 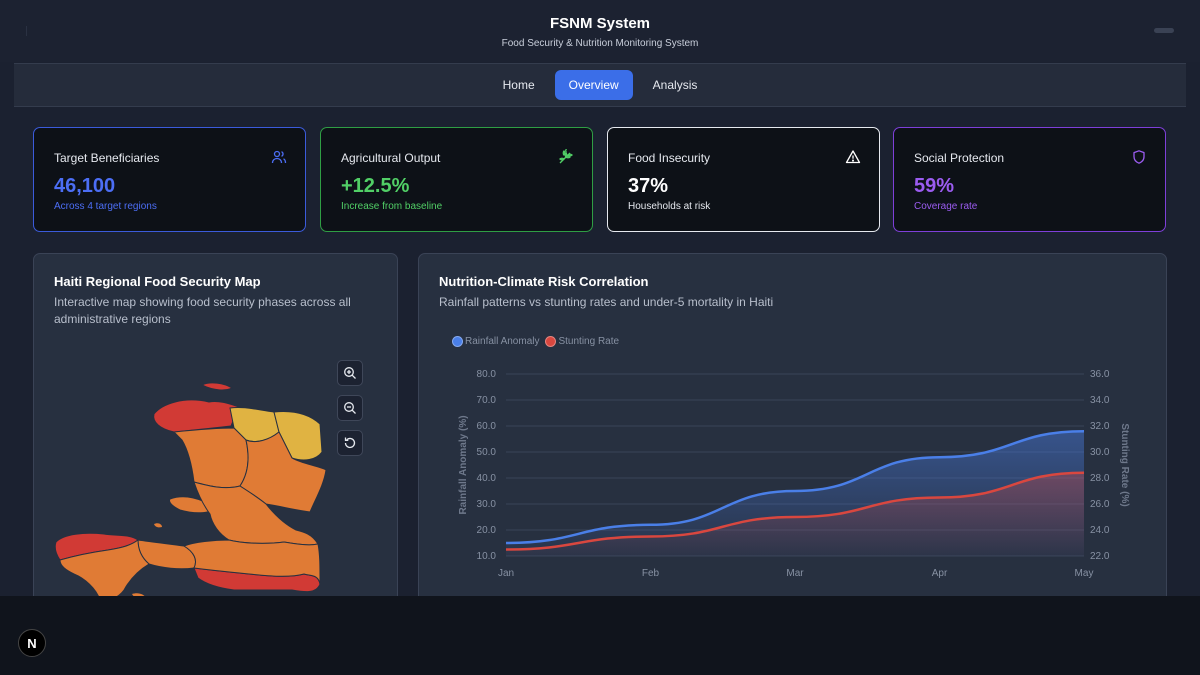 What do you see at coordinates (1029, 179) in the screenshot?
I see `stat-card-social-protection: Social Protection 59% Coverage rate` at bounding box center [1029, 179].